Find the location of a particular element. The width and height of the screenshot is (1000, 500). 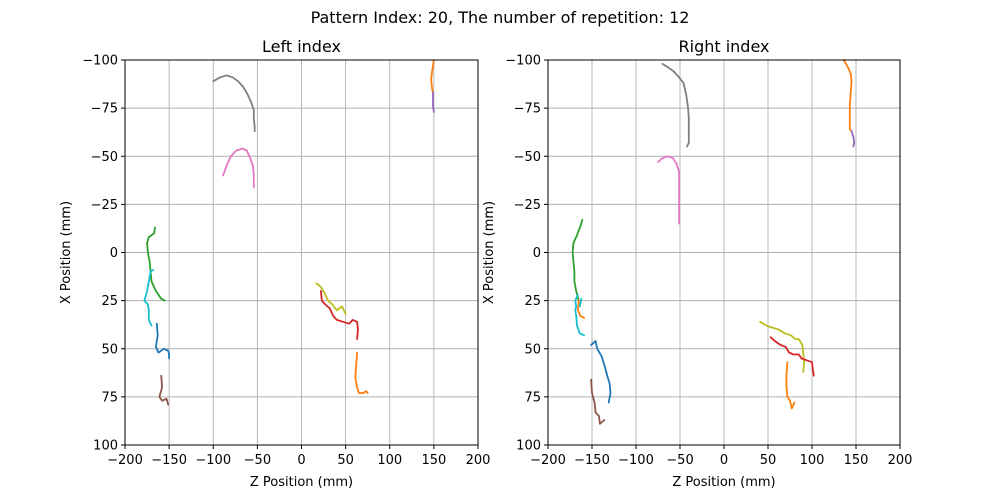

panel-title: Right index is located at coordinates (724, 46).